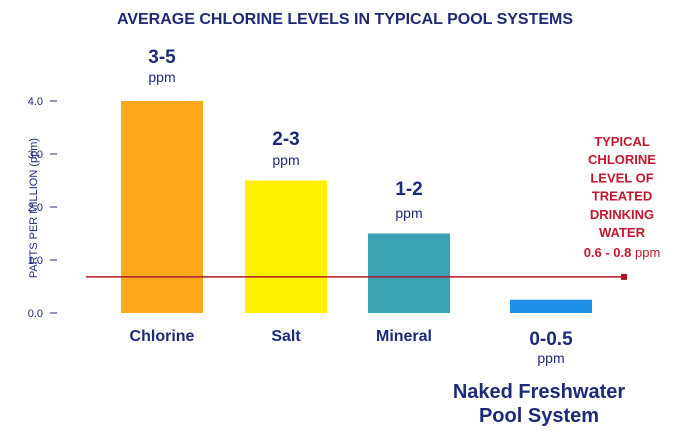 This screenshot has width=690, height=445. I want to click on bar-range-label: 3-5, so click(162, 57).